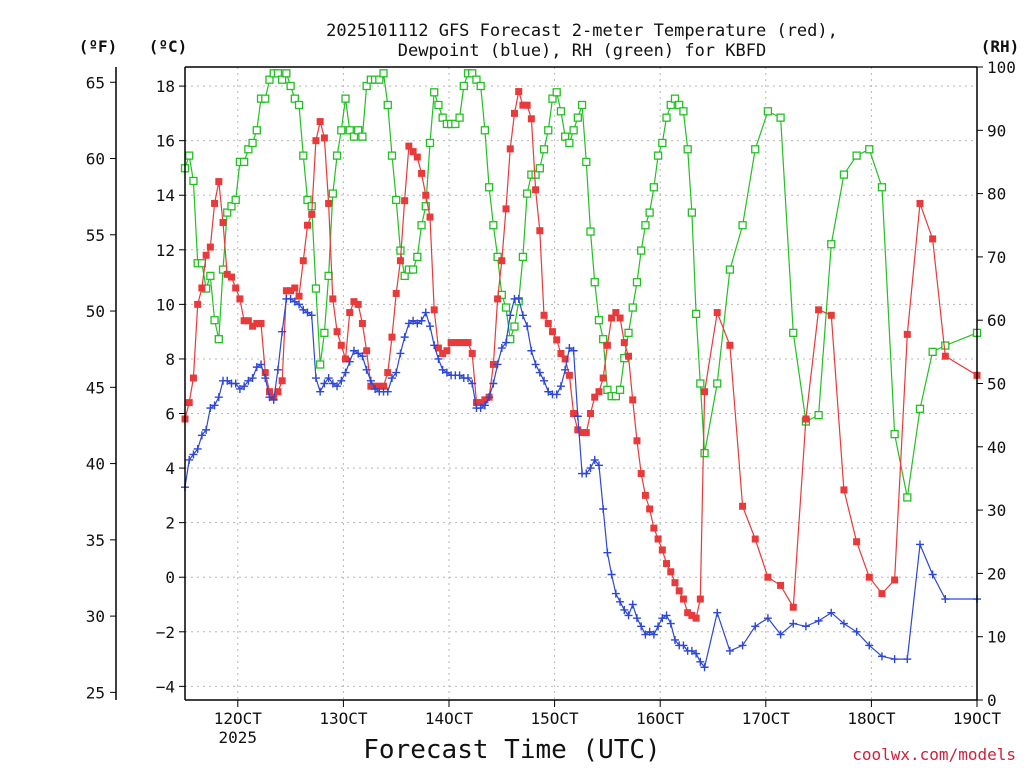 This screenshot has height=768, width=1024. Describe the element at coordinates (449, 718) in the screenshot. I see `x-tick-label: 14OCT` at that location.